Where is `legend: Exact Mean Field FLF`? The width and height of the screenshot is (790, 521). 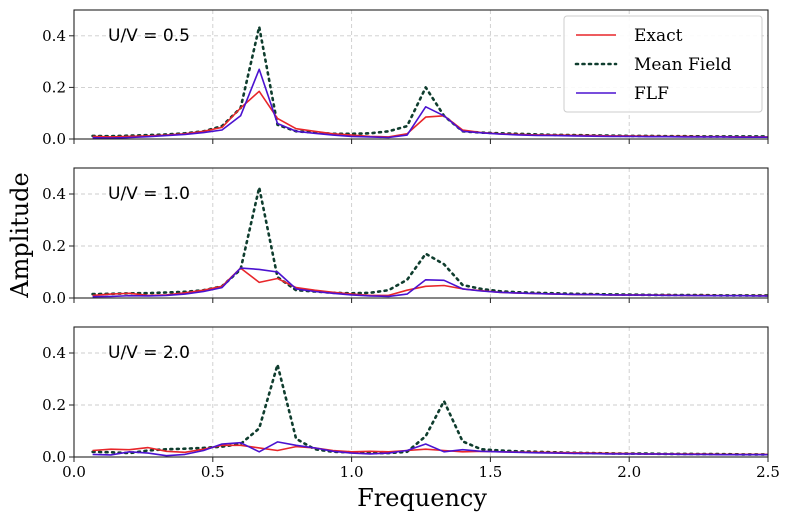 legend: Exact Mean Field FLF is located at coordinates (663, 64).